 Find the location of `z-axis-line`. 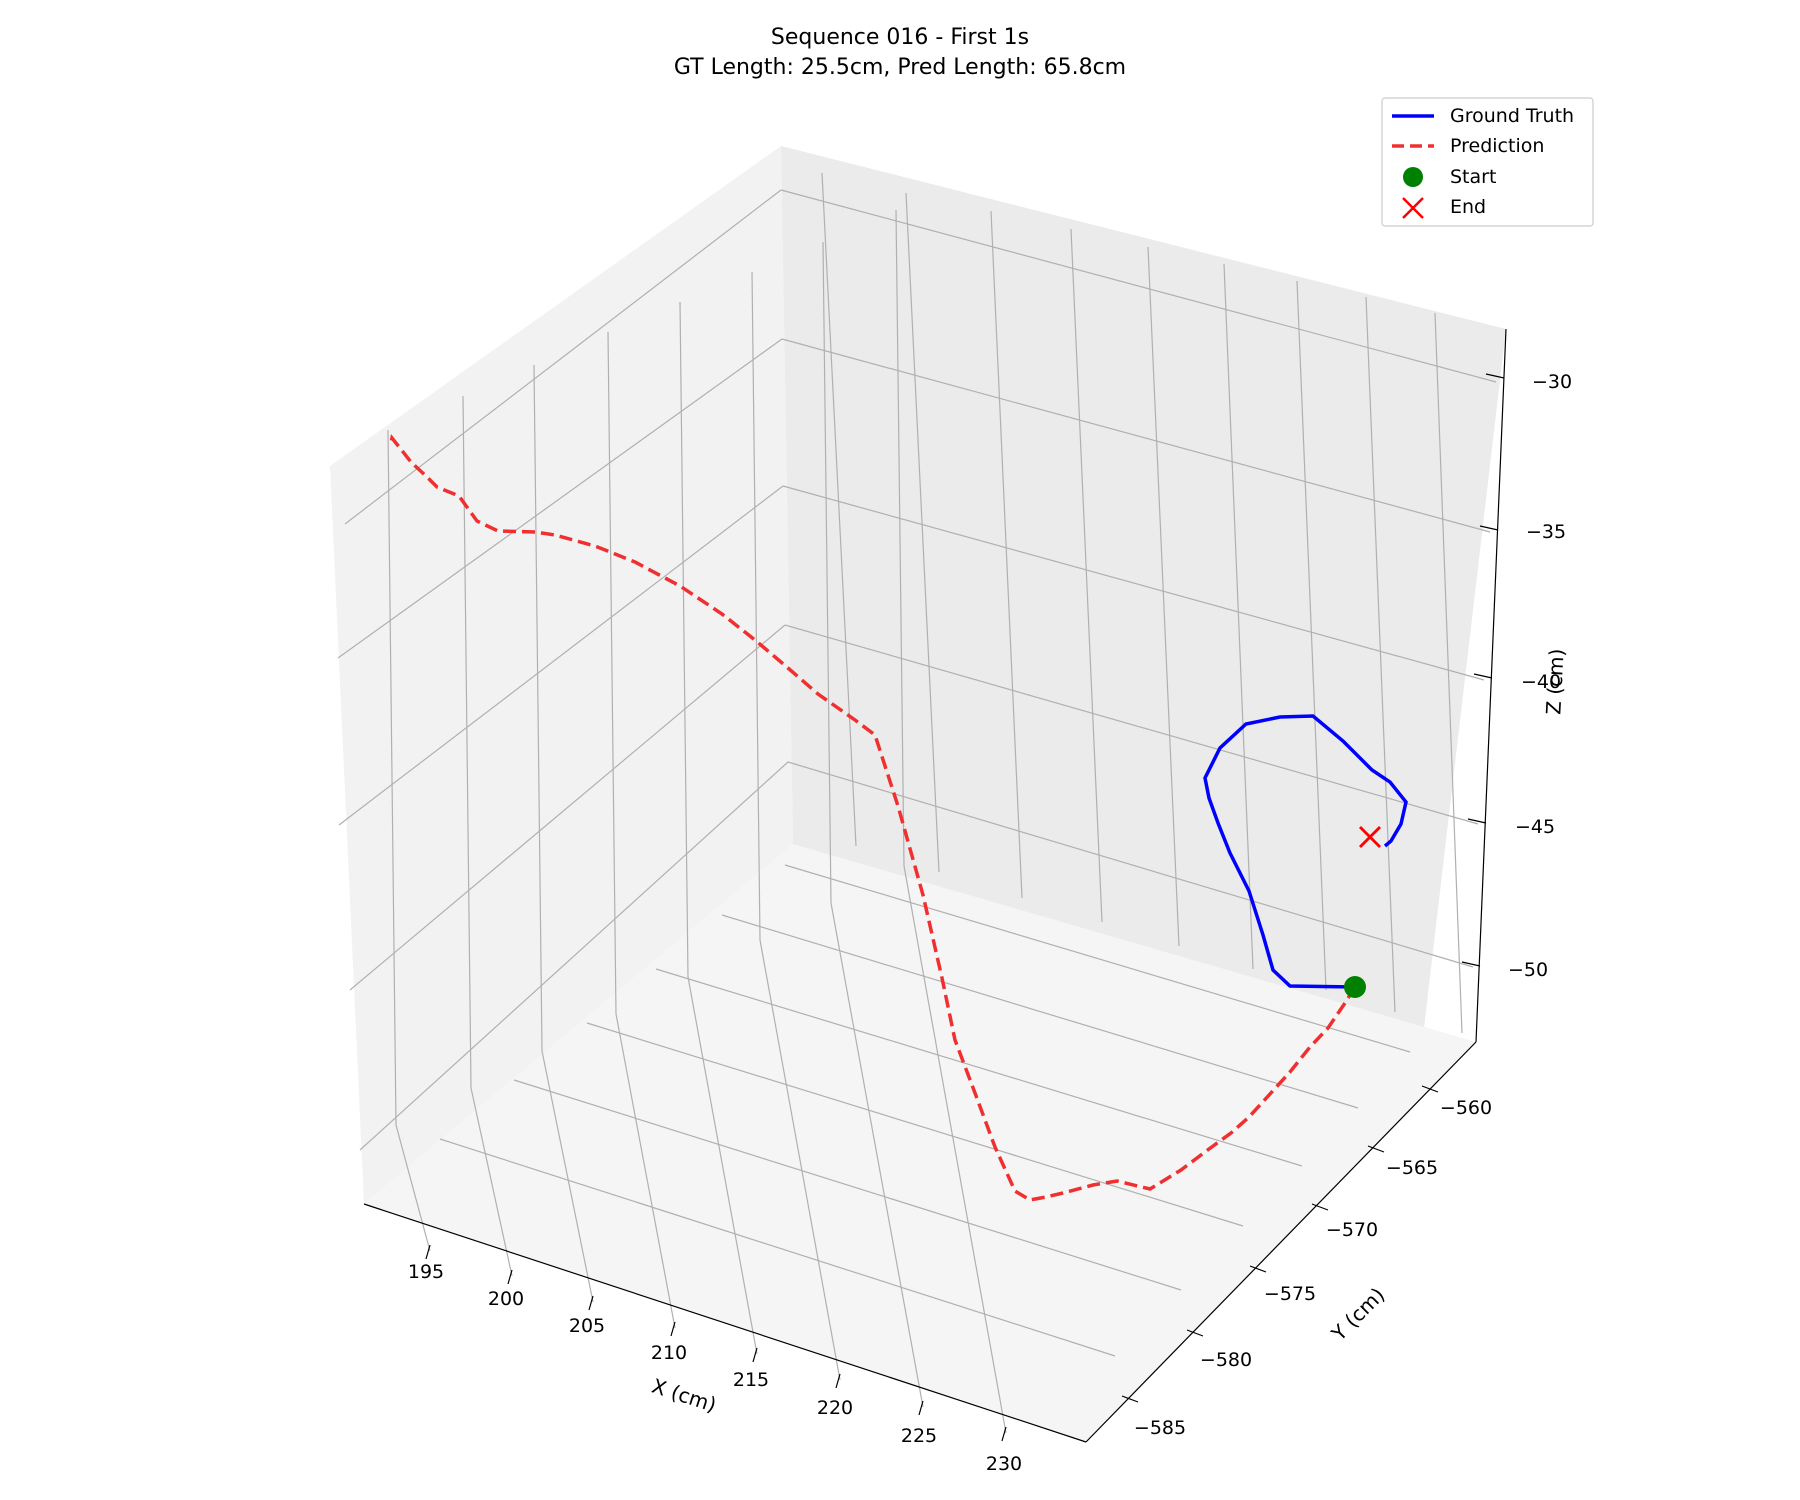

z-axis-line is located at coordinates (1491, 685).